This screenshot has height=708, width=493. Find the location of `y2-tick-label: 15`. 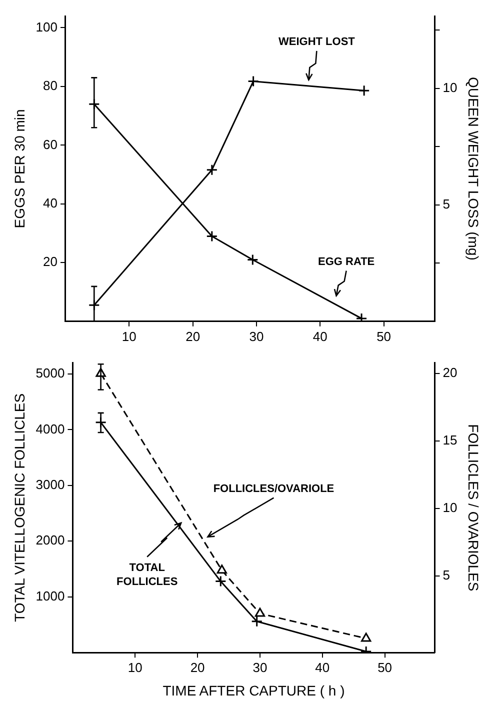

y2-tick-label: 15 is located at coordinates (450, 440).